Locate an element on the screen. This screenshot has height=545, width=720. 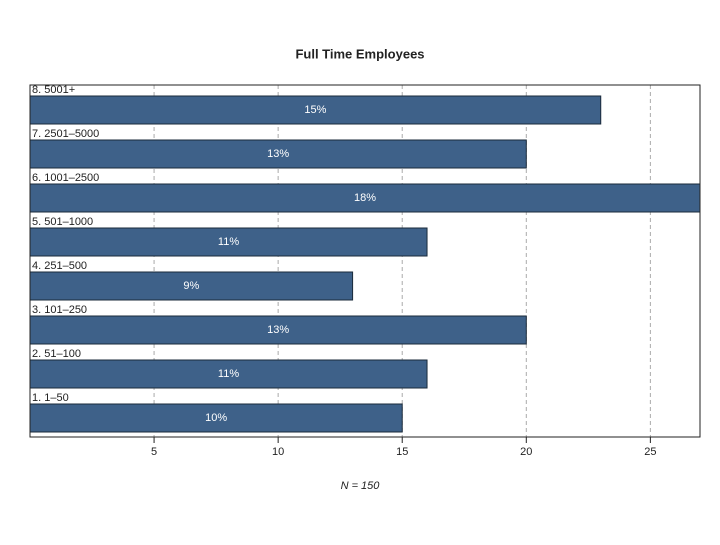
category-label: 2. 51–100 is located at coordinates (56, 354).